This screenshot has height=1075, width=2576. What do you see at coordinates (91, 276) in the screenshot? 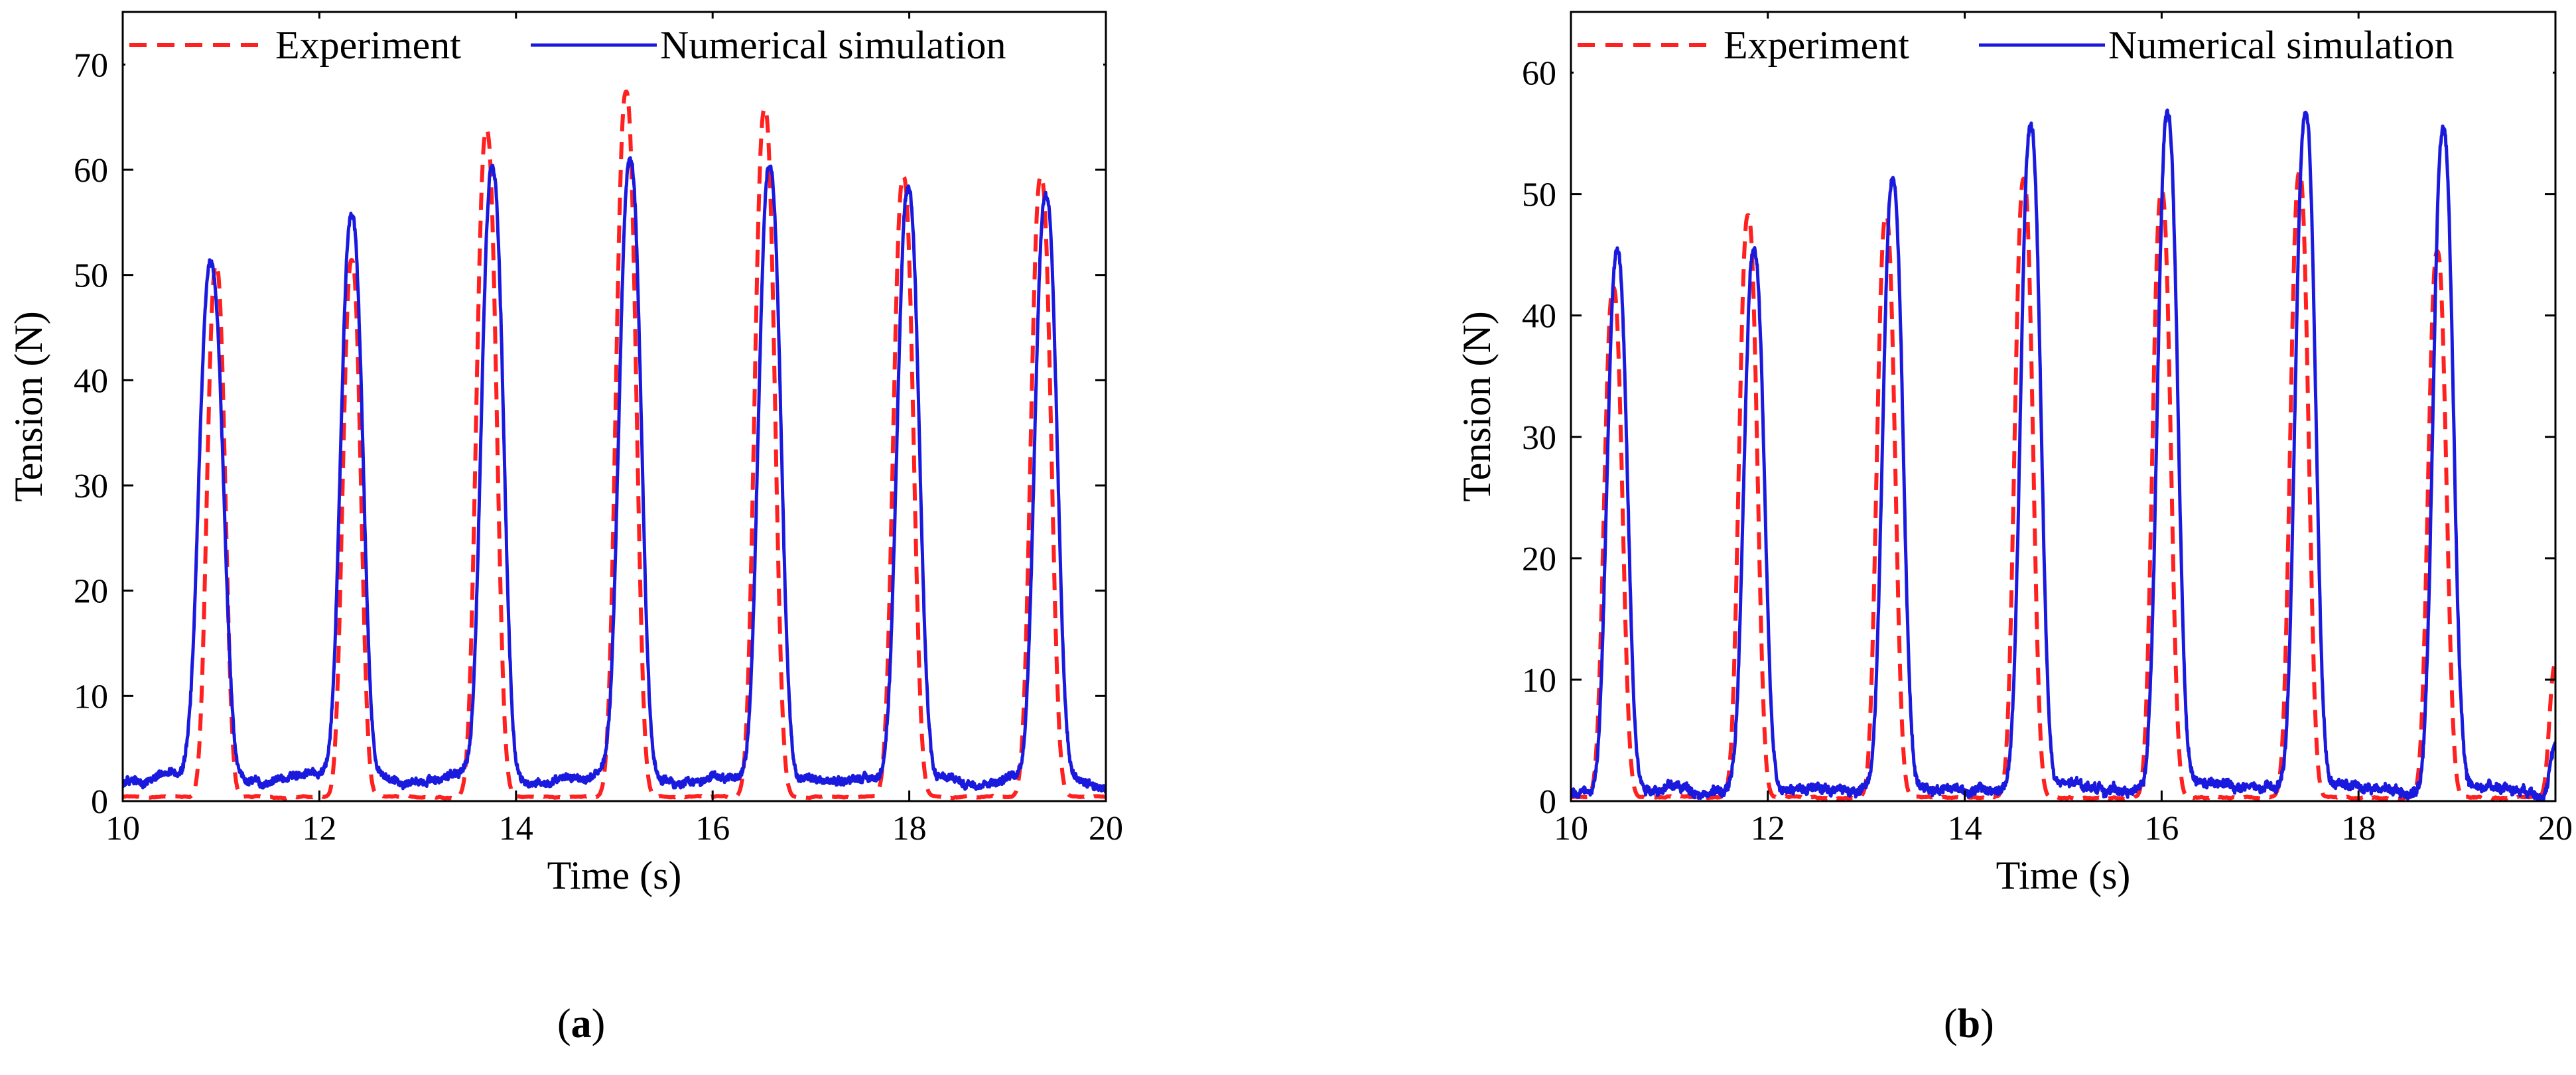
I see `y-tick-label-a: 50` at bounding box center [91, 276].